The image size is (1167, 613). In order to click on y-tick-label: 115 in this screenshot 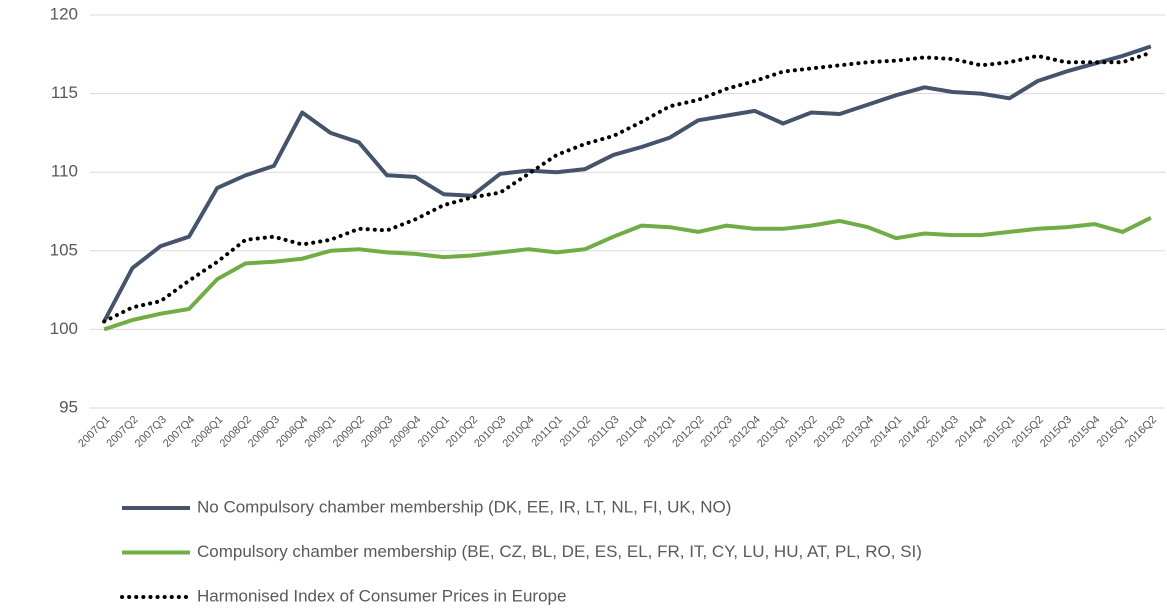, I will do `click(64, 92)`.